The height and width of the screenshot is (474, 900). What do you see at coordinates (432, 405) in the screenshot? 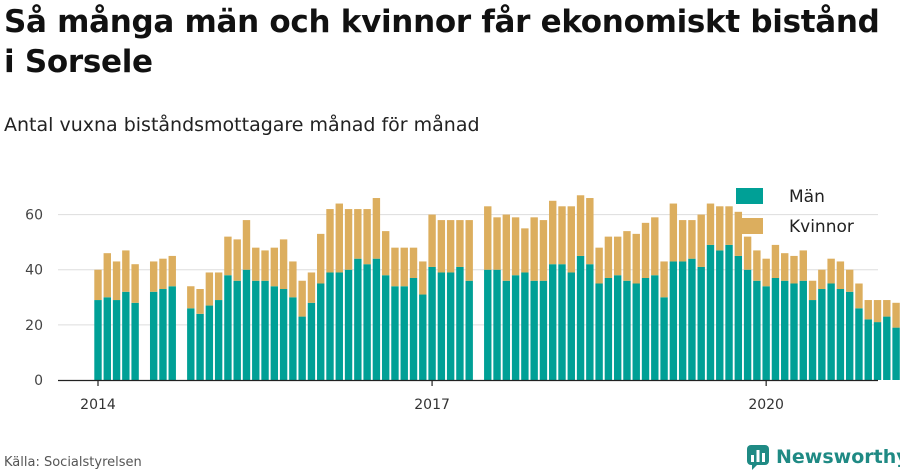
I see `x-tick-label: 2017` at bounding box center [432, 405].